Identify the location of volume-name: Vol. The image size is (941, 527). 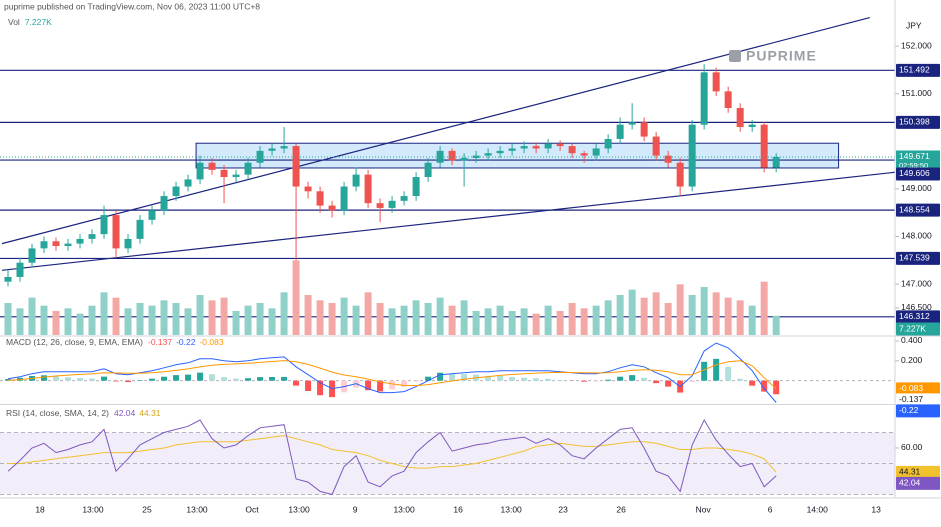
(14, 22).